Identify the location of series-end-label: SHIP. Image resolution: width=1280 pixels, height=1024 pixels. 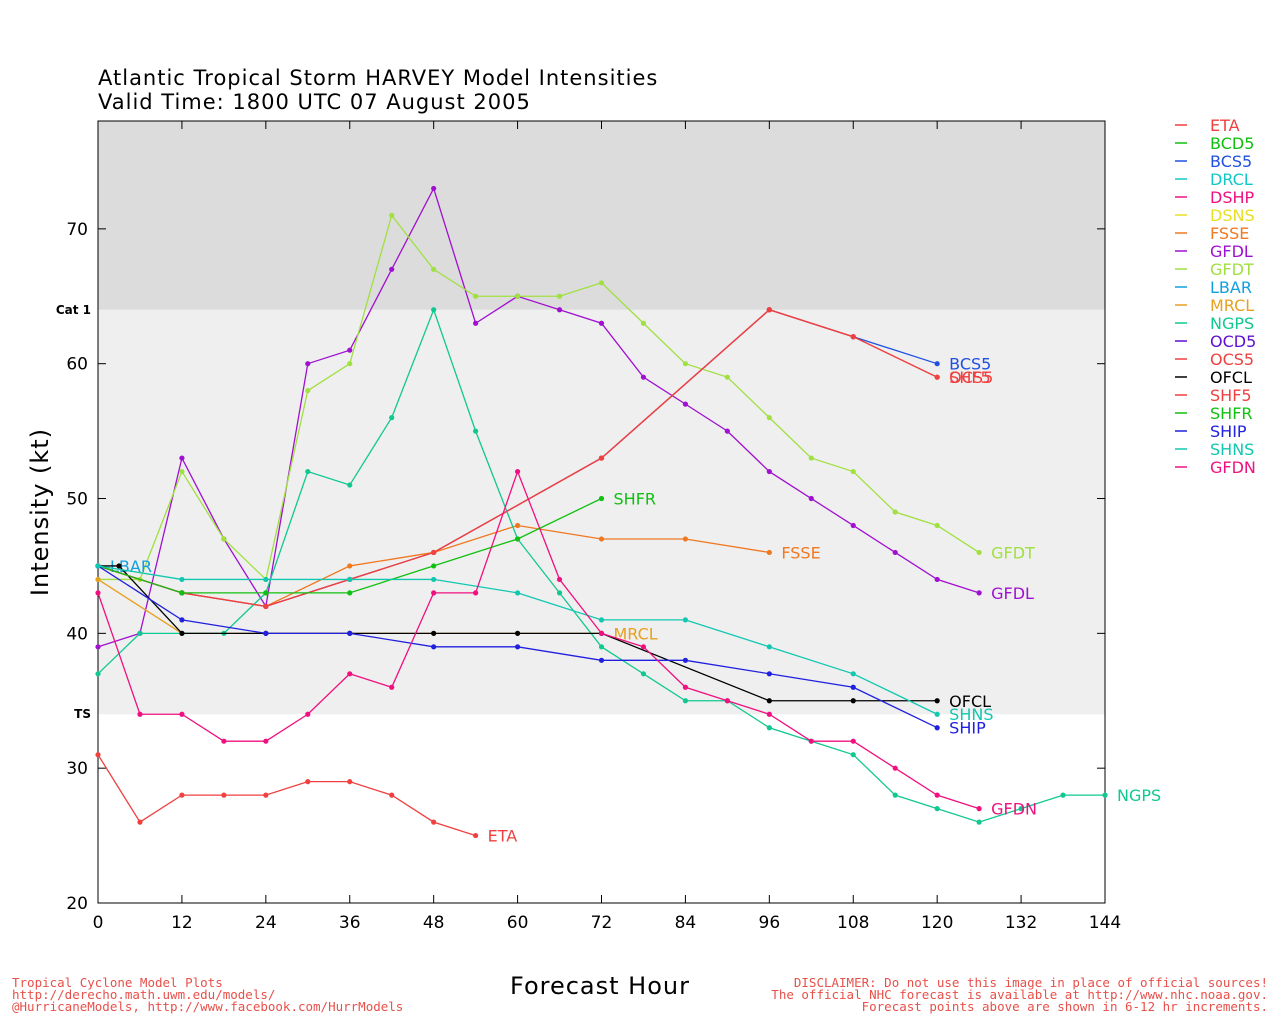
(967, 728).